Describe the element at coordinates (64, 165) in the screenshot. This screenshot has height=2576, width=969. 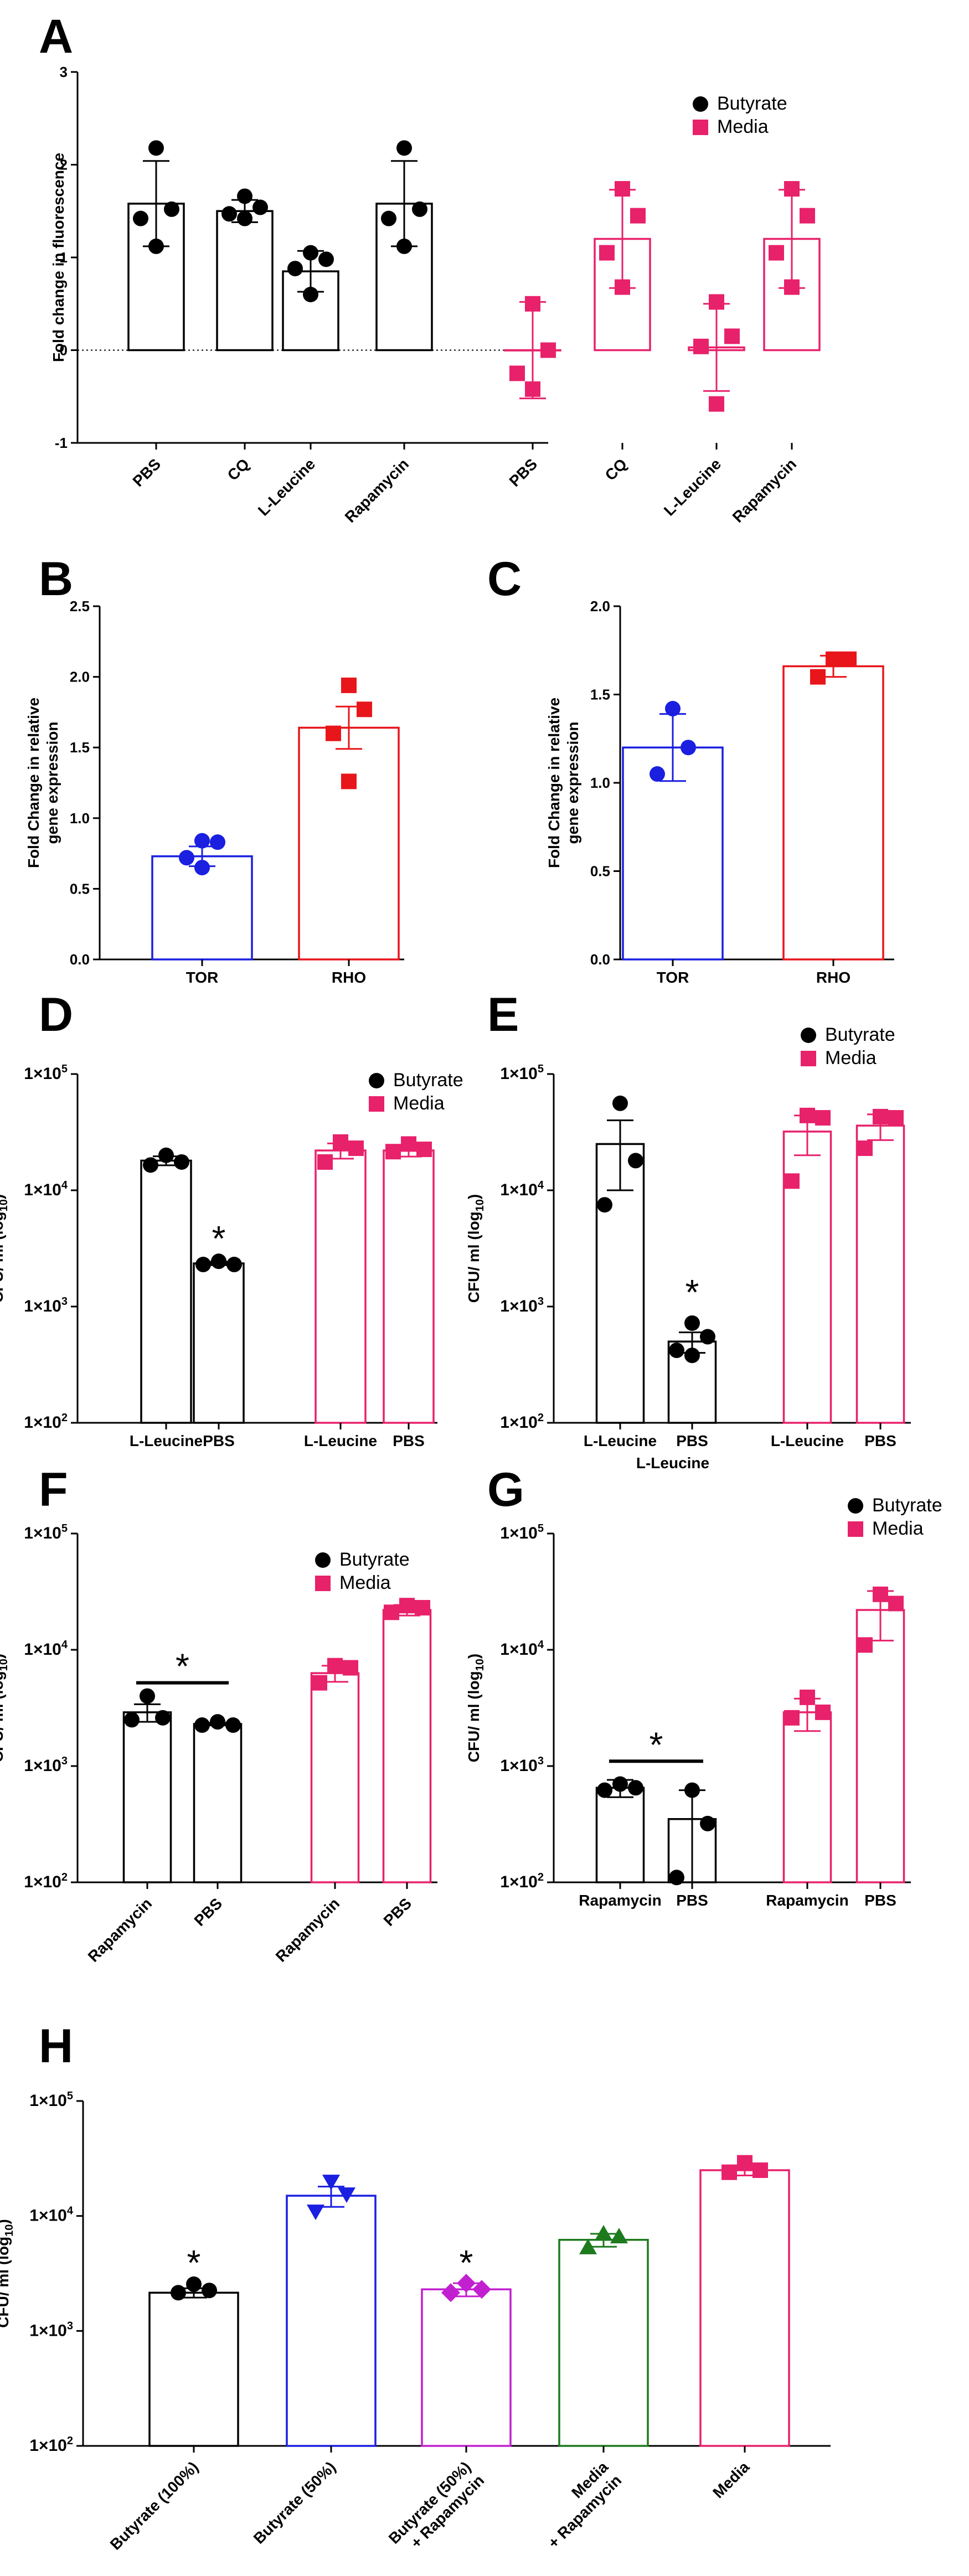
I see `y-tick-label: 2` at that location.